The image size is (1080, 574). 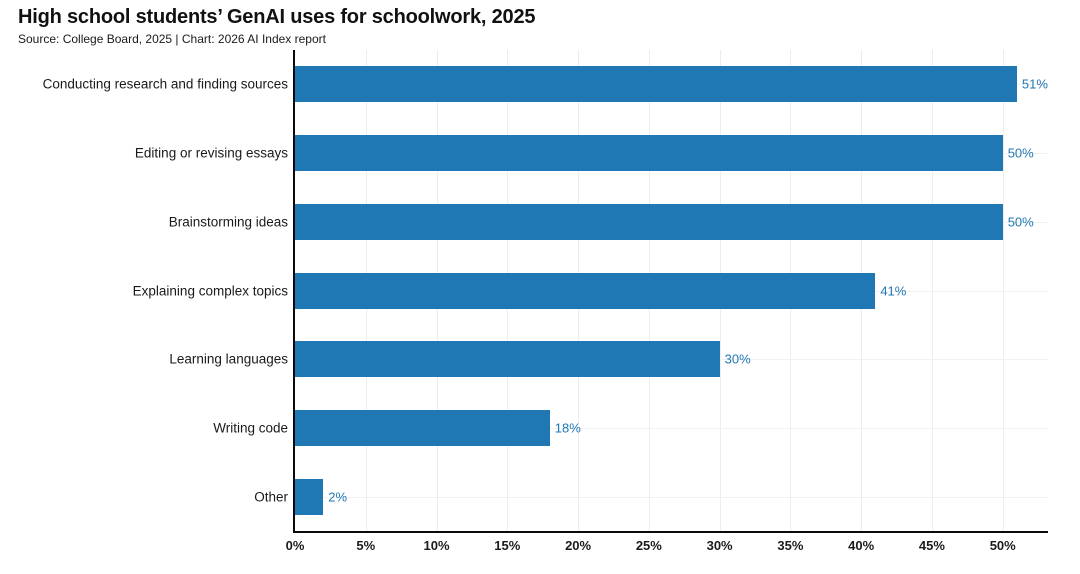 What do you see at coordinates (719, 545) in the screenshot?
I see `x-tick-label: 30%` at bounding box center [719, 545].